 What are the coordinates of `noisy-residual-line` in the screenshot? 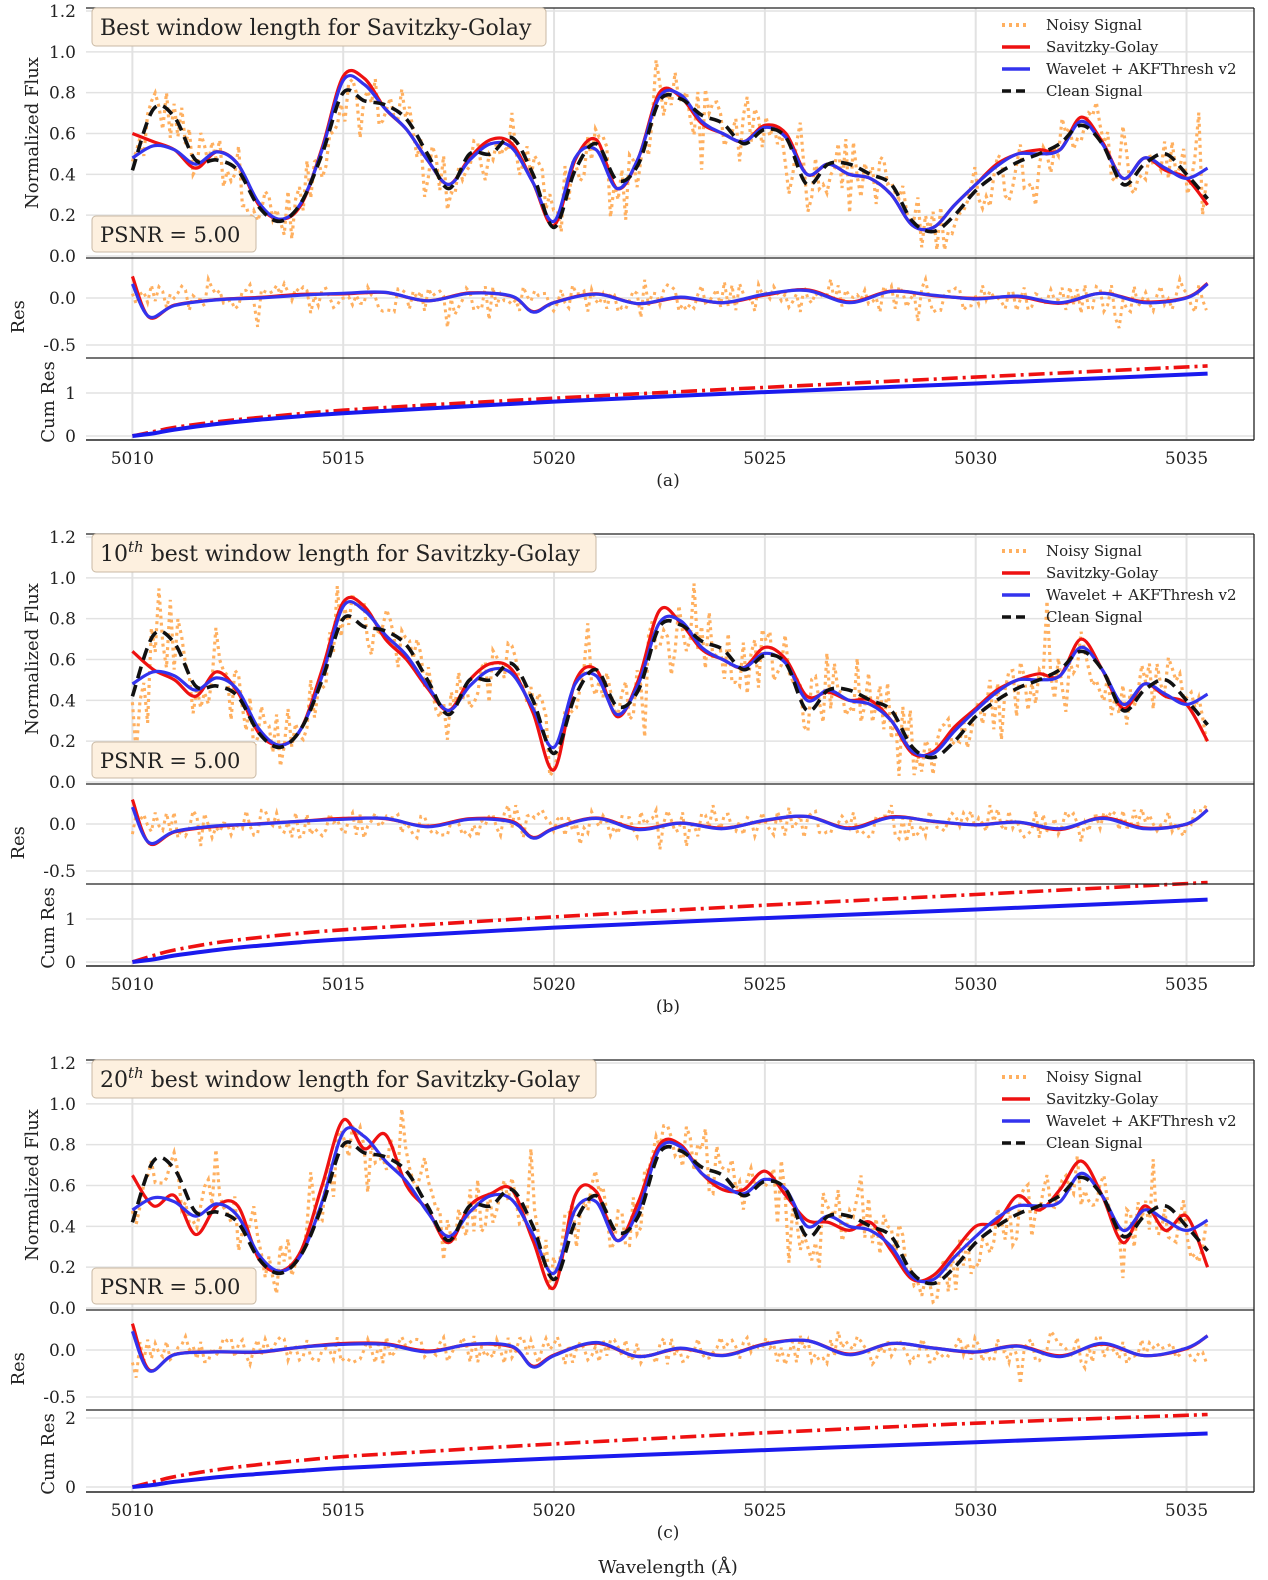 It's located at (669, 1356).